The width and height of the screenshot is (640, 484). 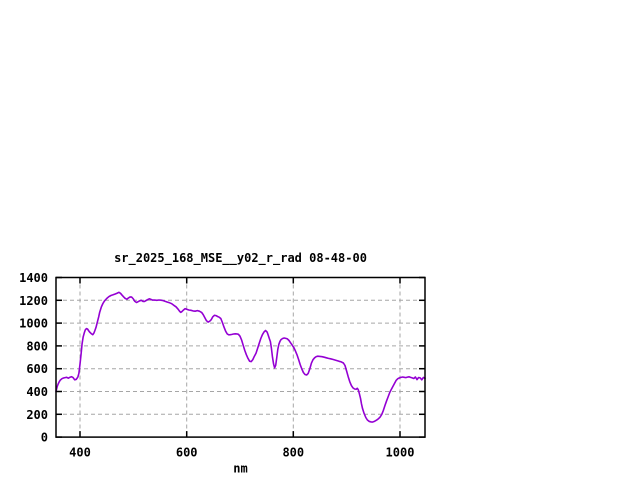 I want to click on y-tick-label: 400, so click(x=37, y=392).